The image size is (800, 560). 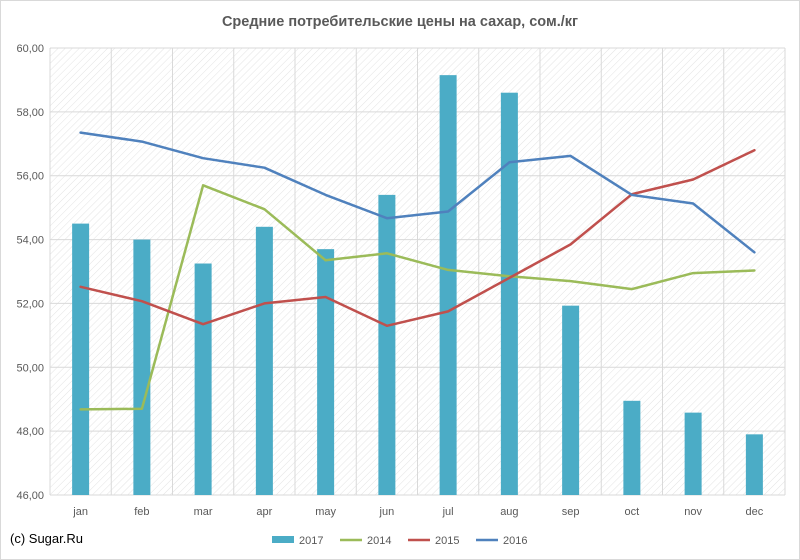 What do you see at coordinates (693, 512) in the screenshot?
I see `x-tick-label: nov` at bounding box center [693, 512].